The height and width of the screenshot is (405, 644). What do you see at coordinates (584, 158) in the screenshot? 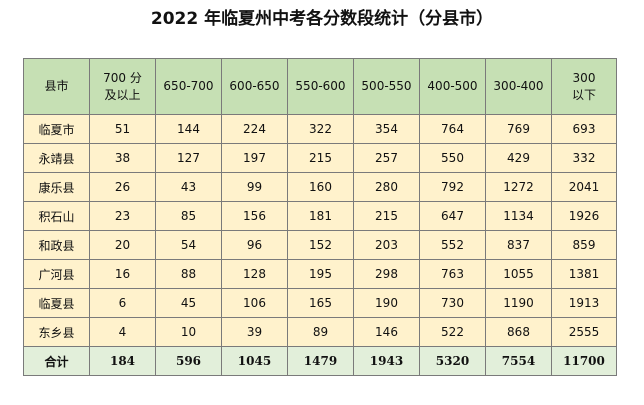
I see `count-cell: 332` at bounding box center [584, 158].